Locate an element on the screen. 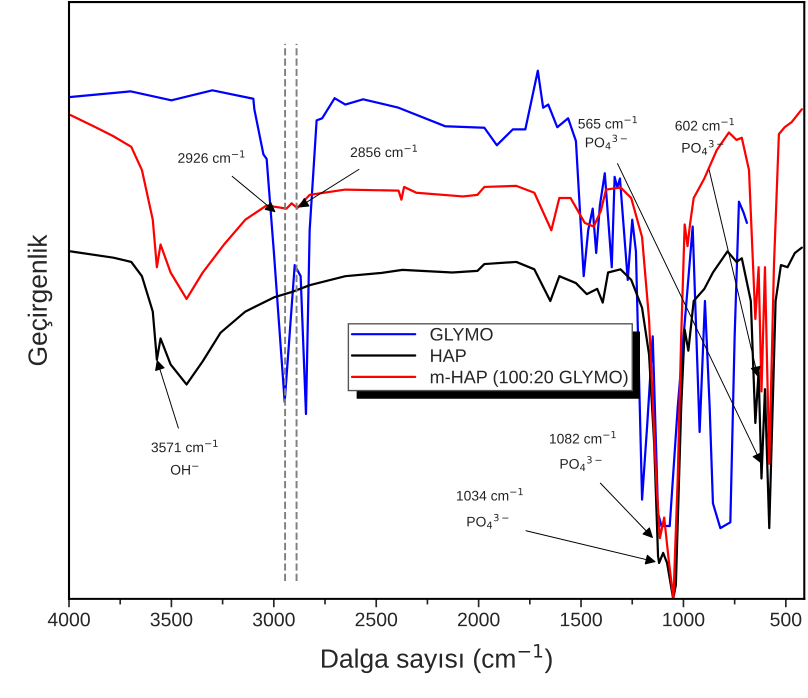 This screenshot has height=698, width=808. y-axis-title: Geçirgenlik is located at coordinates (40, 300).